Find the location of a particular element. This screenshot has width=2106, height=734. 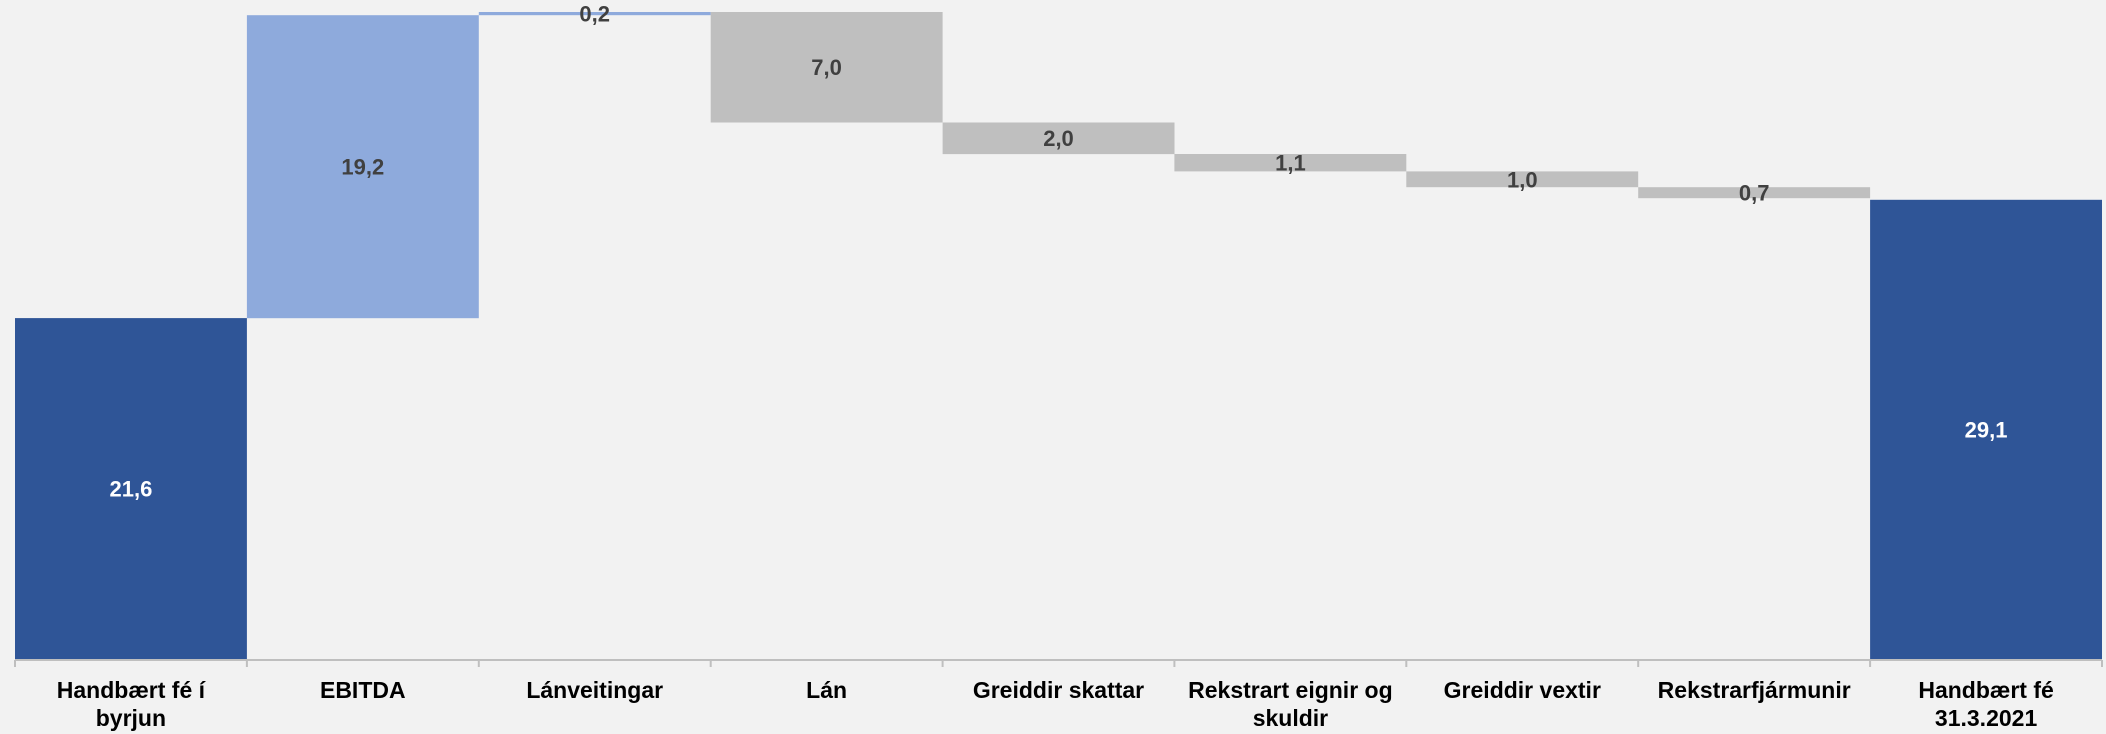

bar-value-label-7: 1,0 is located at coordinates (1522, 179).